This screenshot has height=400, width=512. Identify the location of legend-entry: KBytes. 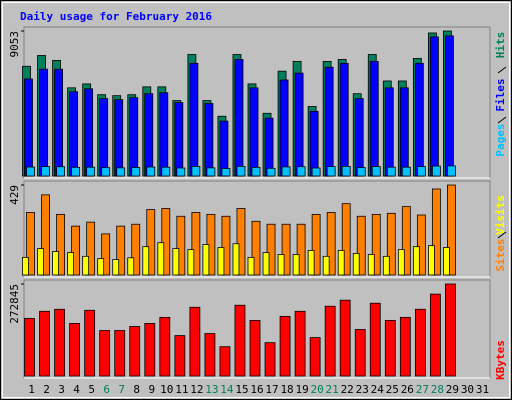
(500, 360).